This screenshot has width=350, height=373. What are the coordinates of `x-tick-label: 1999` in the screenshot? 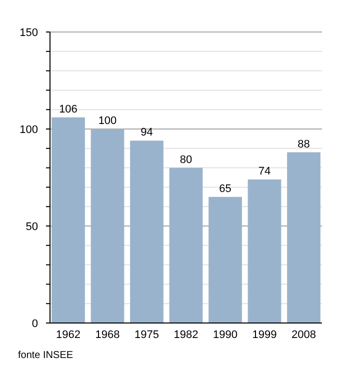 It's located at (264, 335).